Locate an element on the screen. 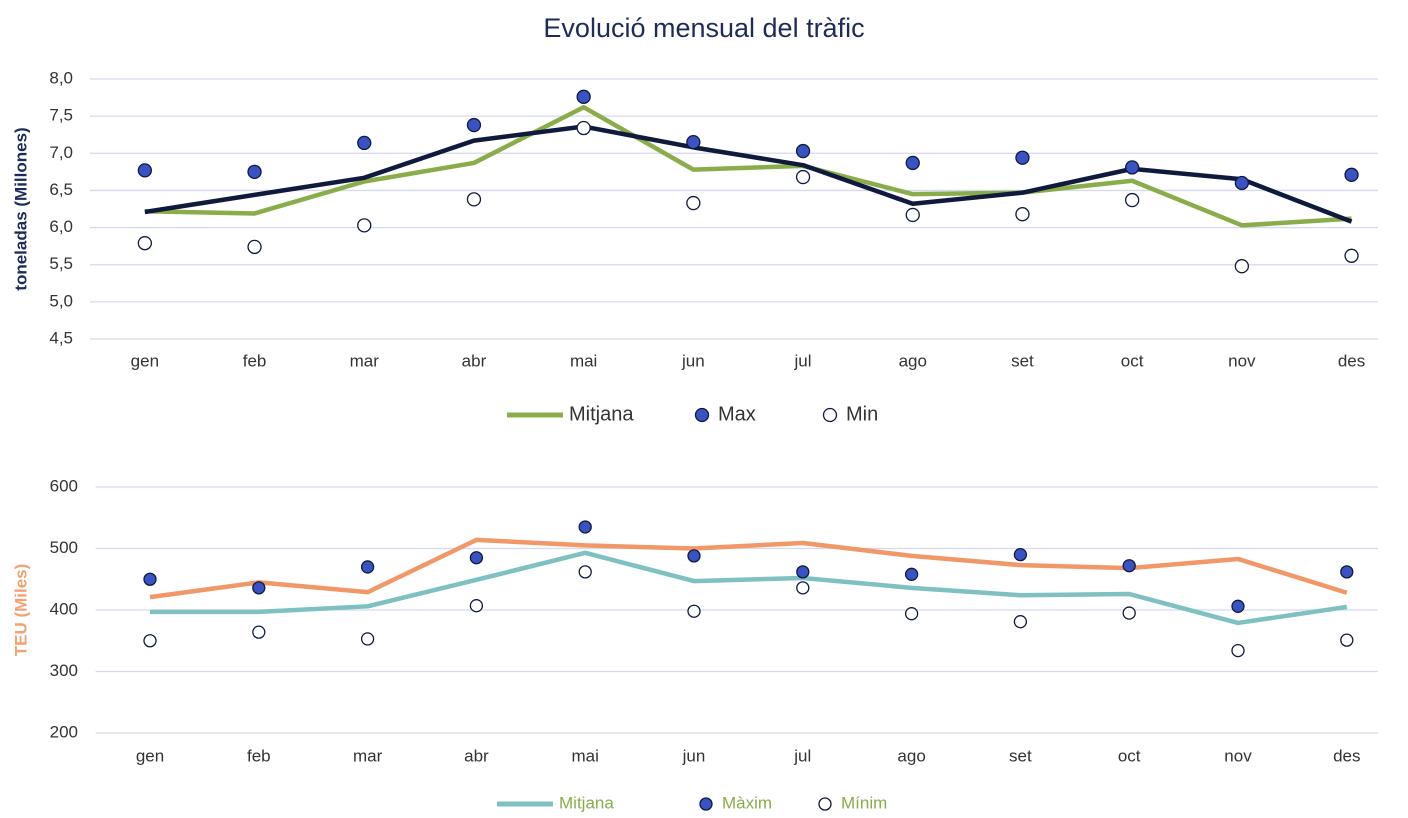  y-tick-label: 5,5 is located at coordinates (61, 263).